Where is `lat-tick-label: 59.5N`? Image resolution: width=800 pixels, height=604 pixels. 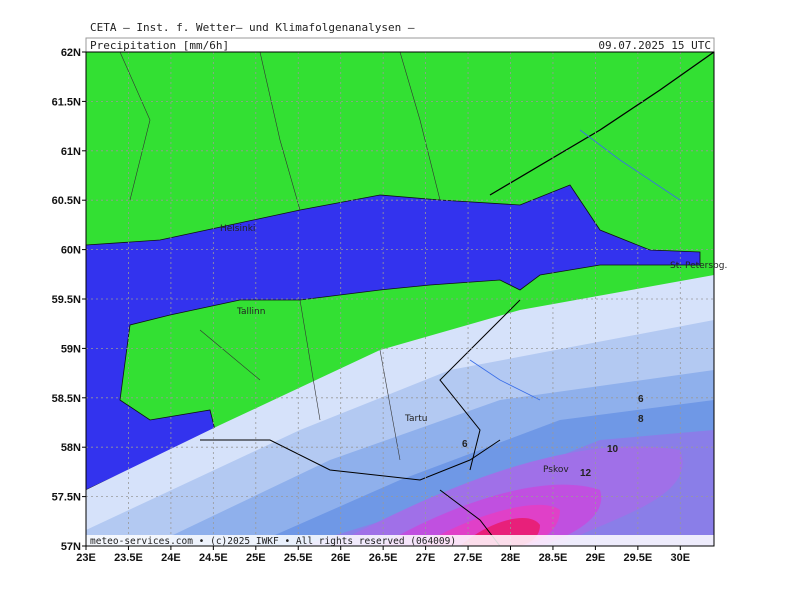
lat-tick-label: 59.5N is located at coordinates (66, 300).